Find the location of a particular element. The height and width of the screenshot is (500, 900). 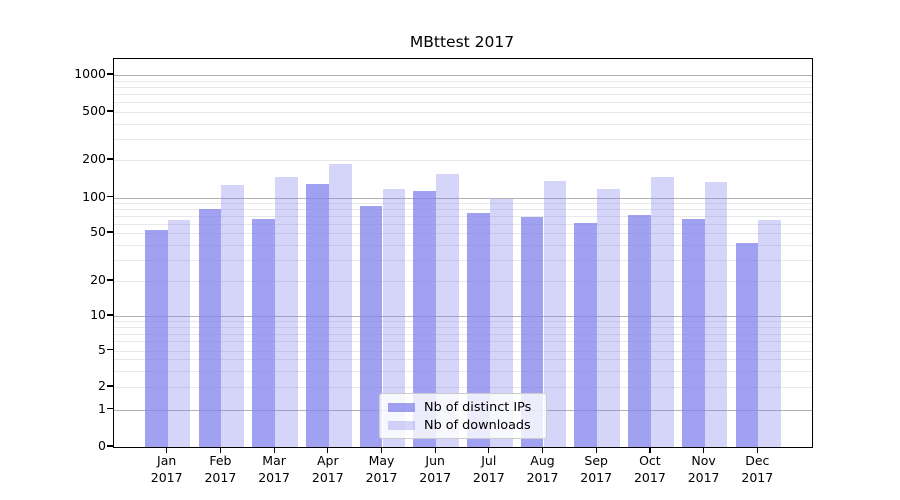

y-tick-label: 2 is located at coordinates (102, 385).